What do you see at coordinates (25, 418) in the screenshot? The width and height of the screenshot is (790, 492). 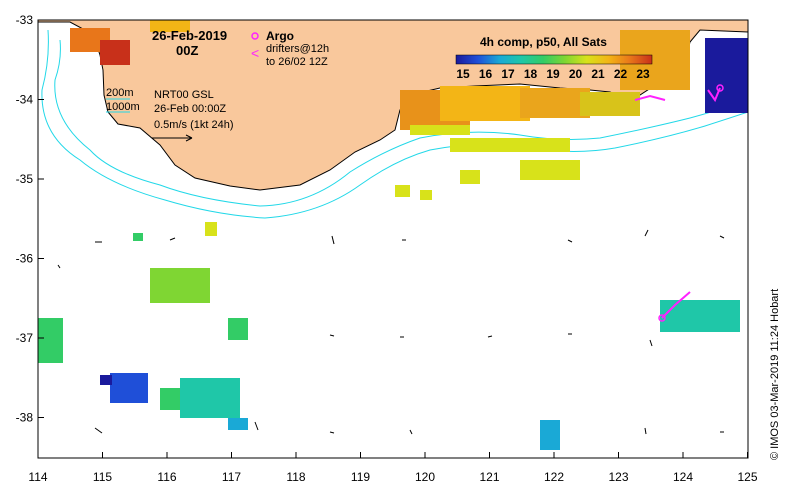 I see `latitude-tick-label: -38` at bounding box center [25, 418].